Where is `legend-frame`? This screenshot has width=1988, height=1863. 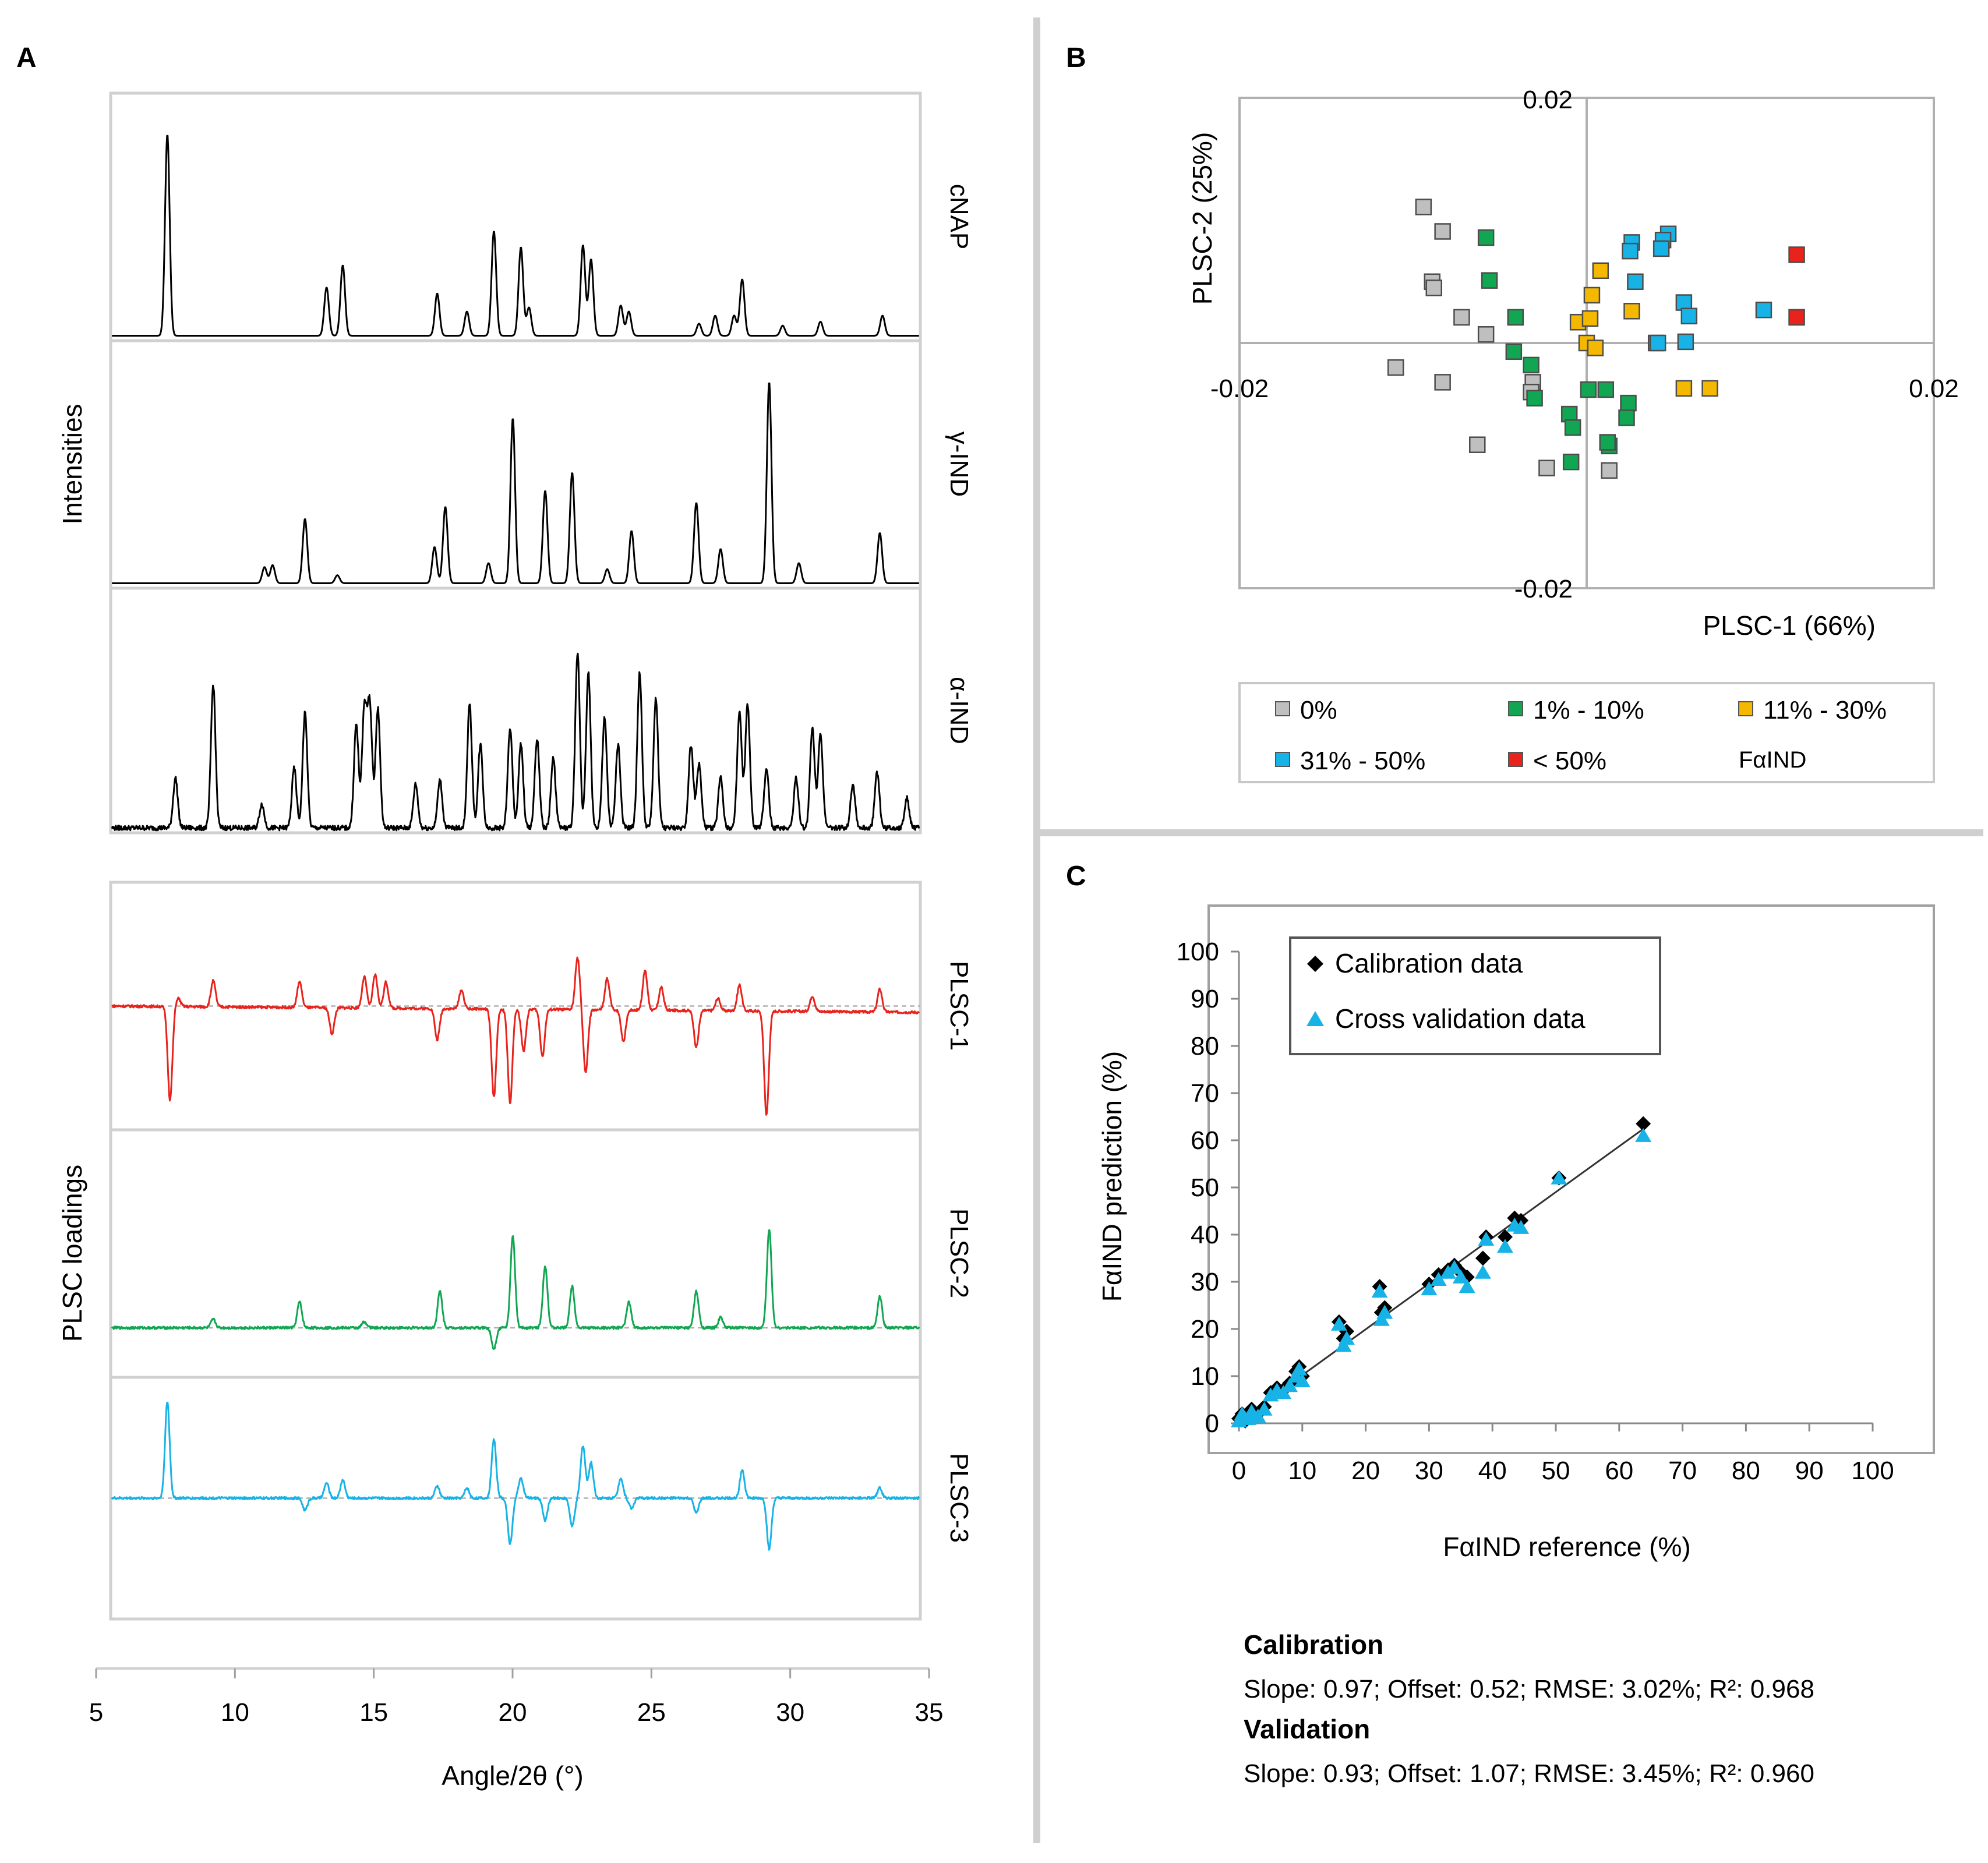
legend-frame is located at coordinates (1475, 995).